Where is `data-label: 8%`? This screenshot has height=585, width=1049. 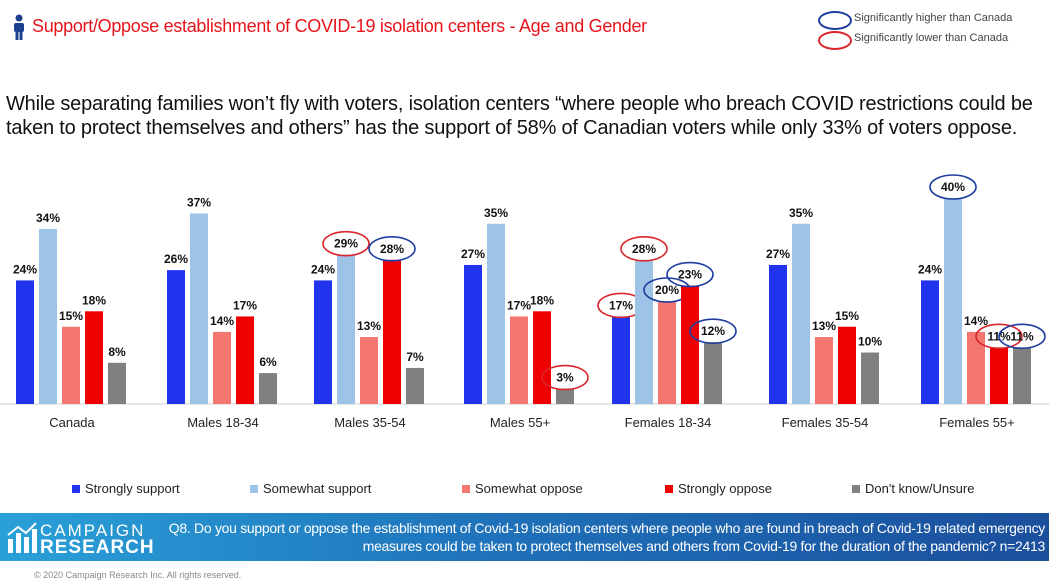
data-label: 8% is located at coordinates (117, 352).